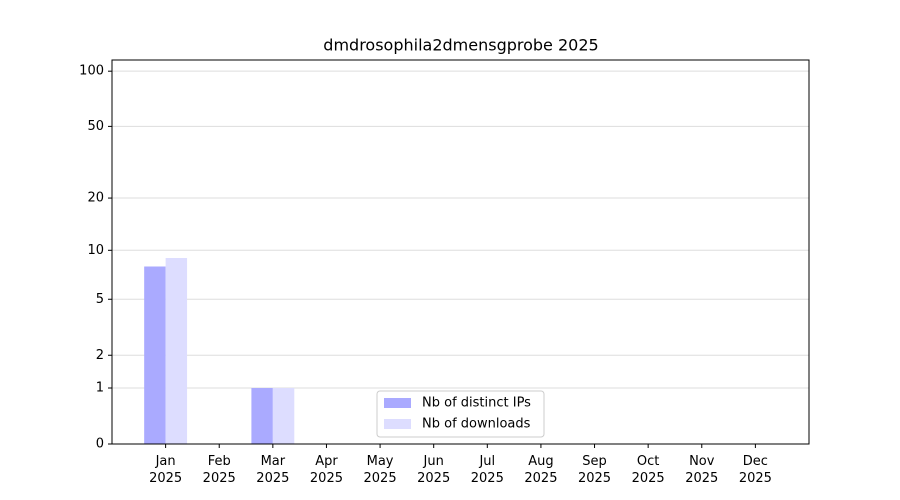  I want to click on y-tick-label: 100, so click(91, 71).